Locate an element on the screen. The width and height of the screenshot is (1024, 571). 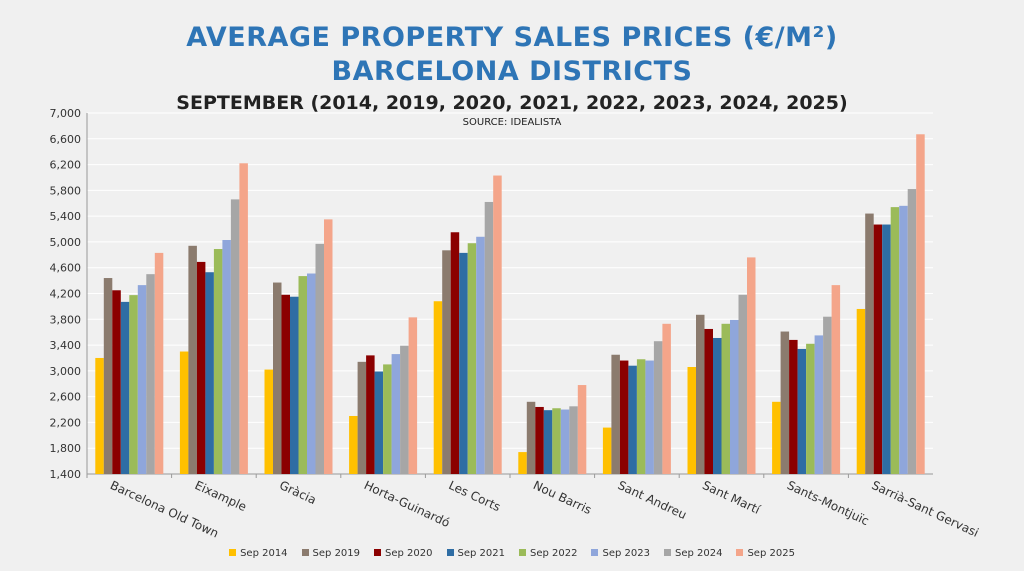
legend-label: Sep 2022 is located at coordinates (554, 553).